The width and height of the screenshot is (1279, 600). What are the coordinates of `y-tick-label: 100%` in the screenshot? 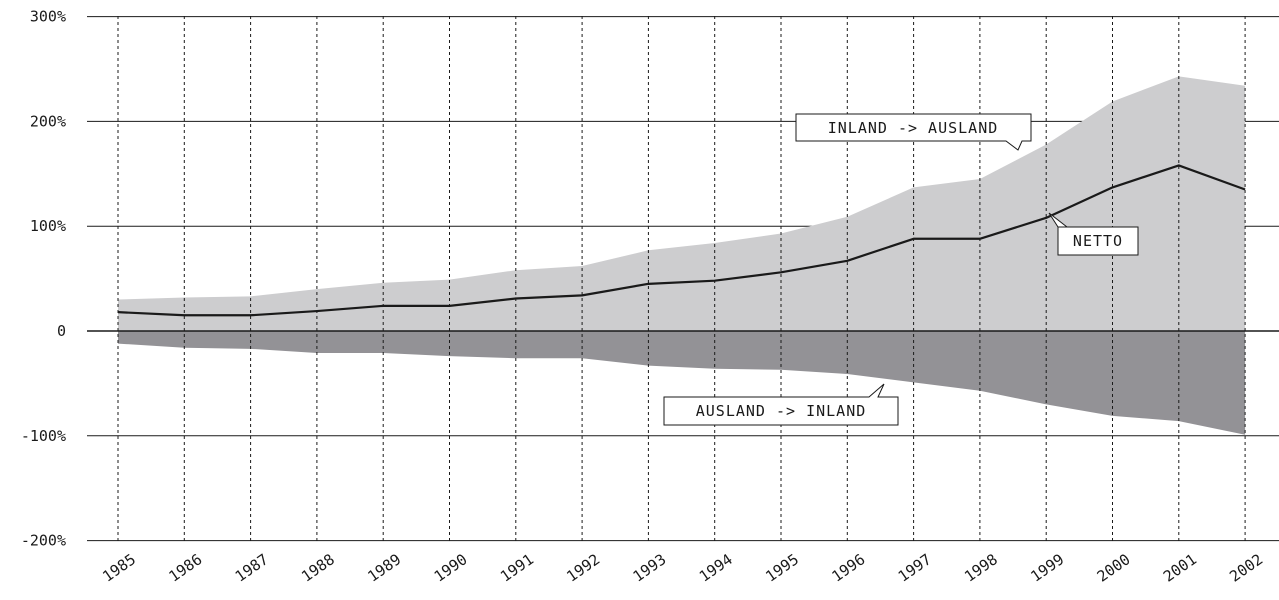 It's located at (48, 226).